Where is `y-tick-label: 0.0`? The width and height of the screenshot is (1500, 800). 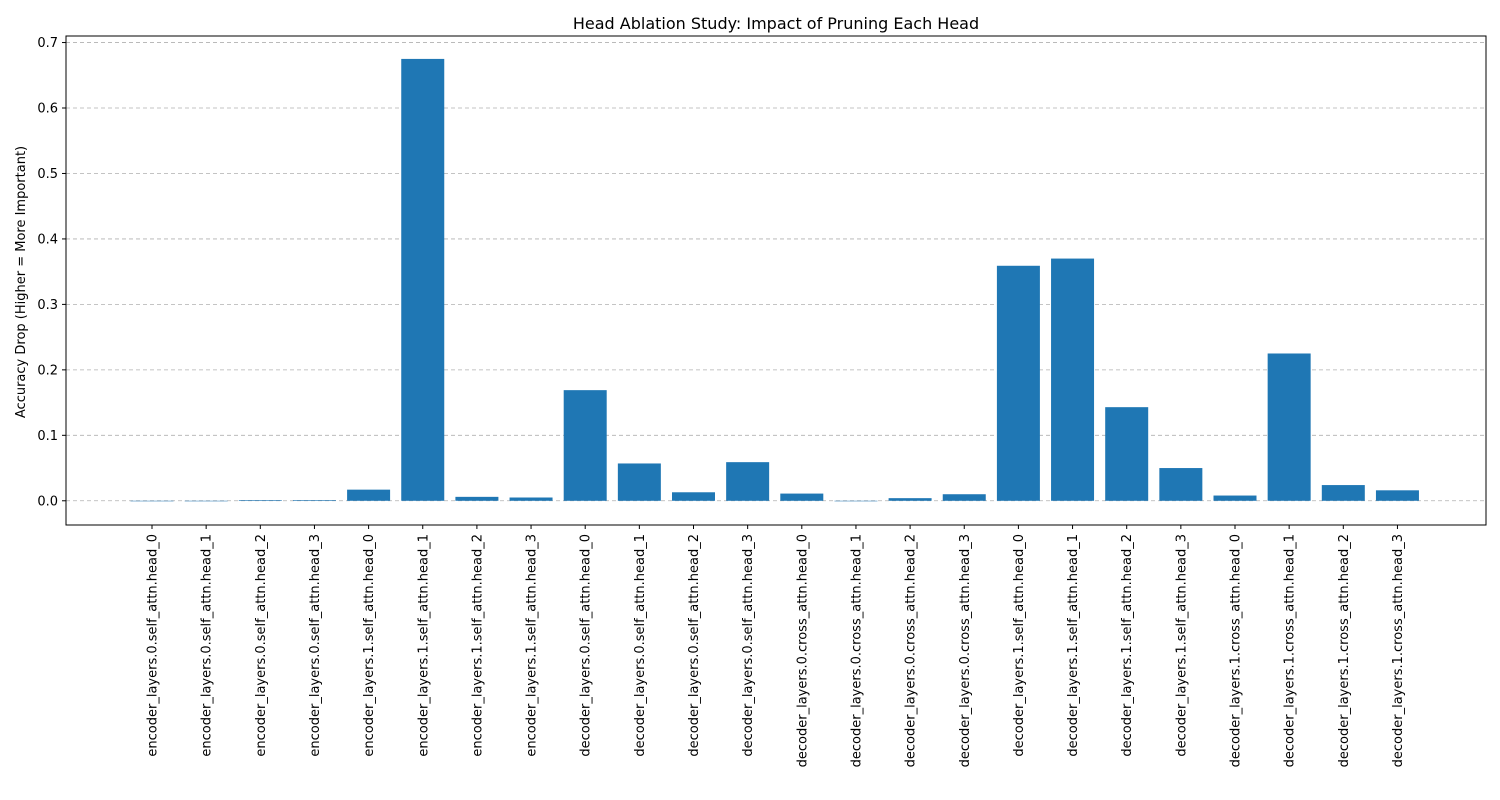 y-tick-label: 0.0 is located at coordinates (47, 501).